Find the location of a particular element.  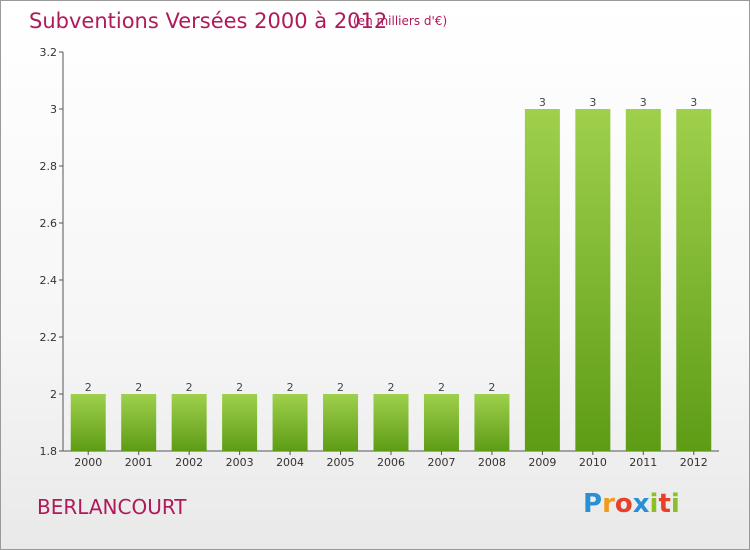

y-tick-label: 2.8 is located at coordinates (49, 166).